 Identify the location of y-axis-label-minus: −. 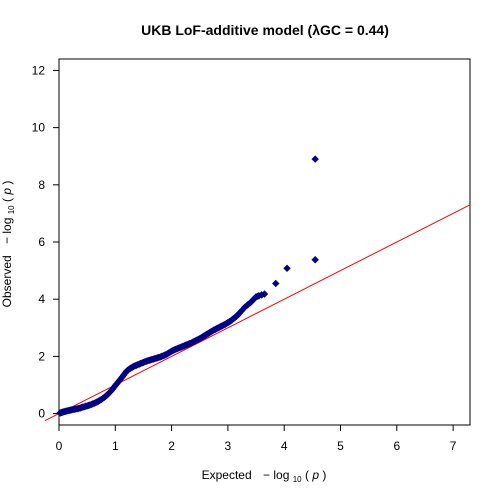
(7, 240).